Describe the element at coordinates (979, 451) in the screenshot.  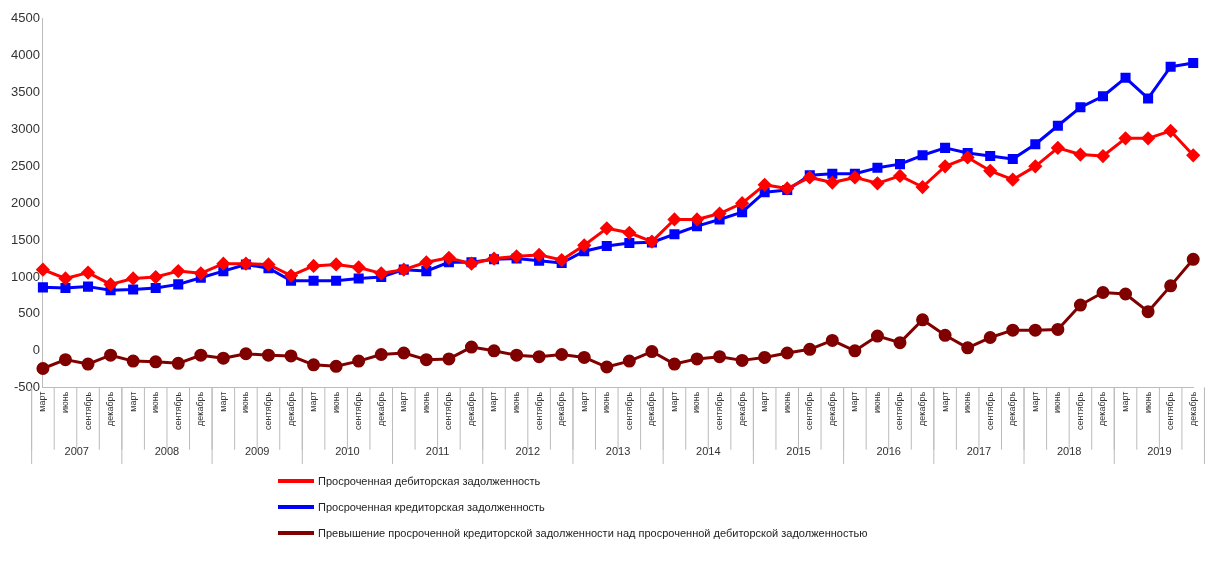
I see `text: 2017` at that location.